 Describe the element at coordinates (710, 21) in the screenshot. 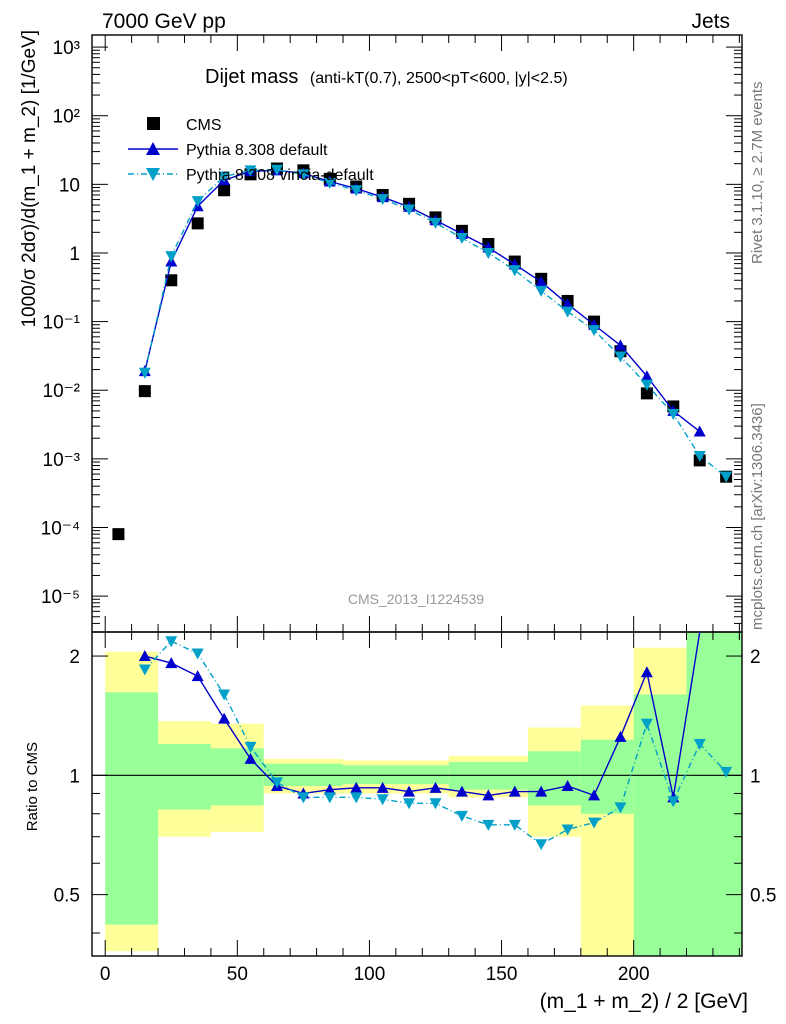

I see `header-right: Jets` at that location.